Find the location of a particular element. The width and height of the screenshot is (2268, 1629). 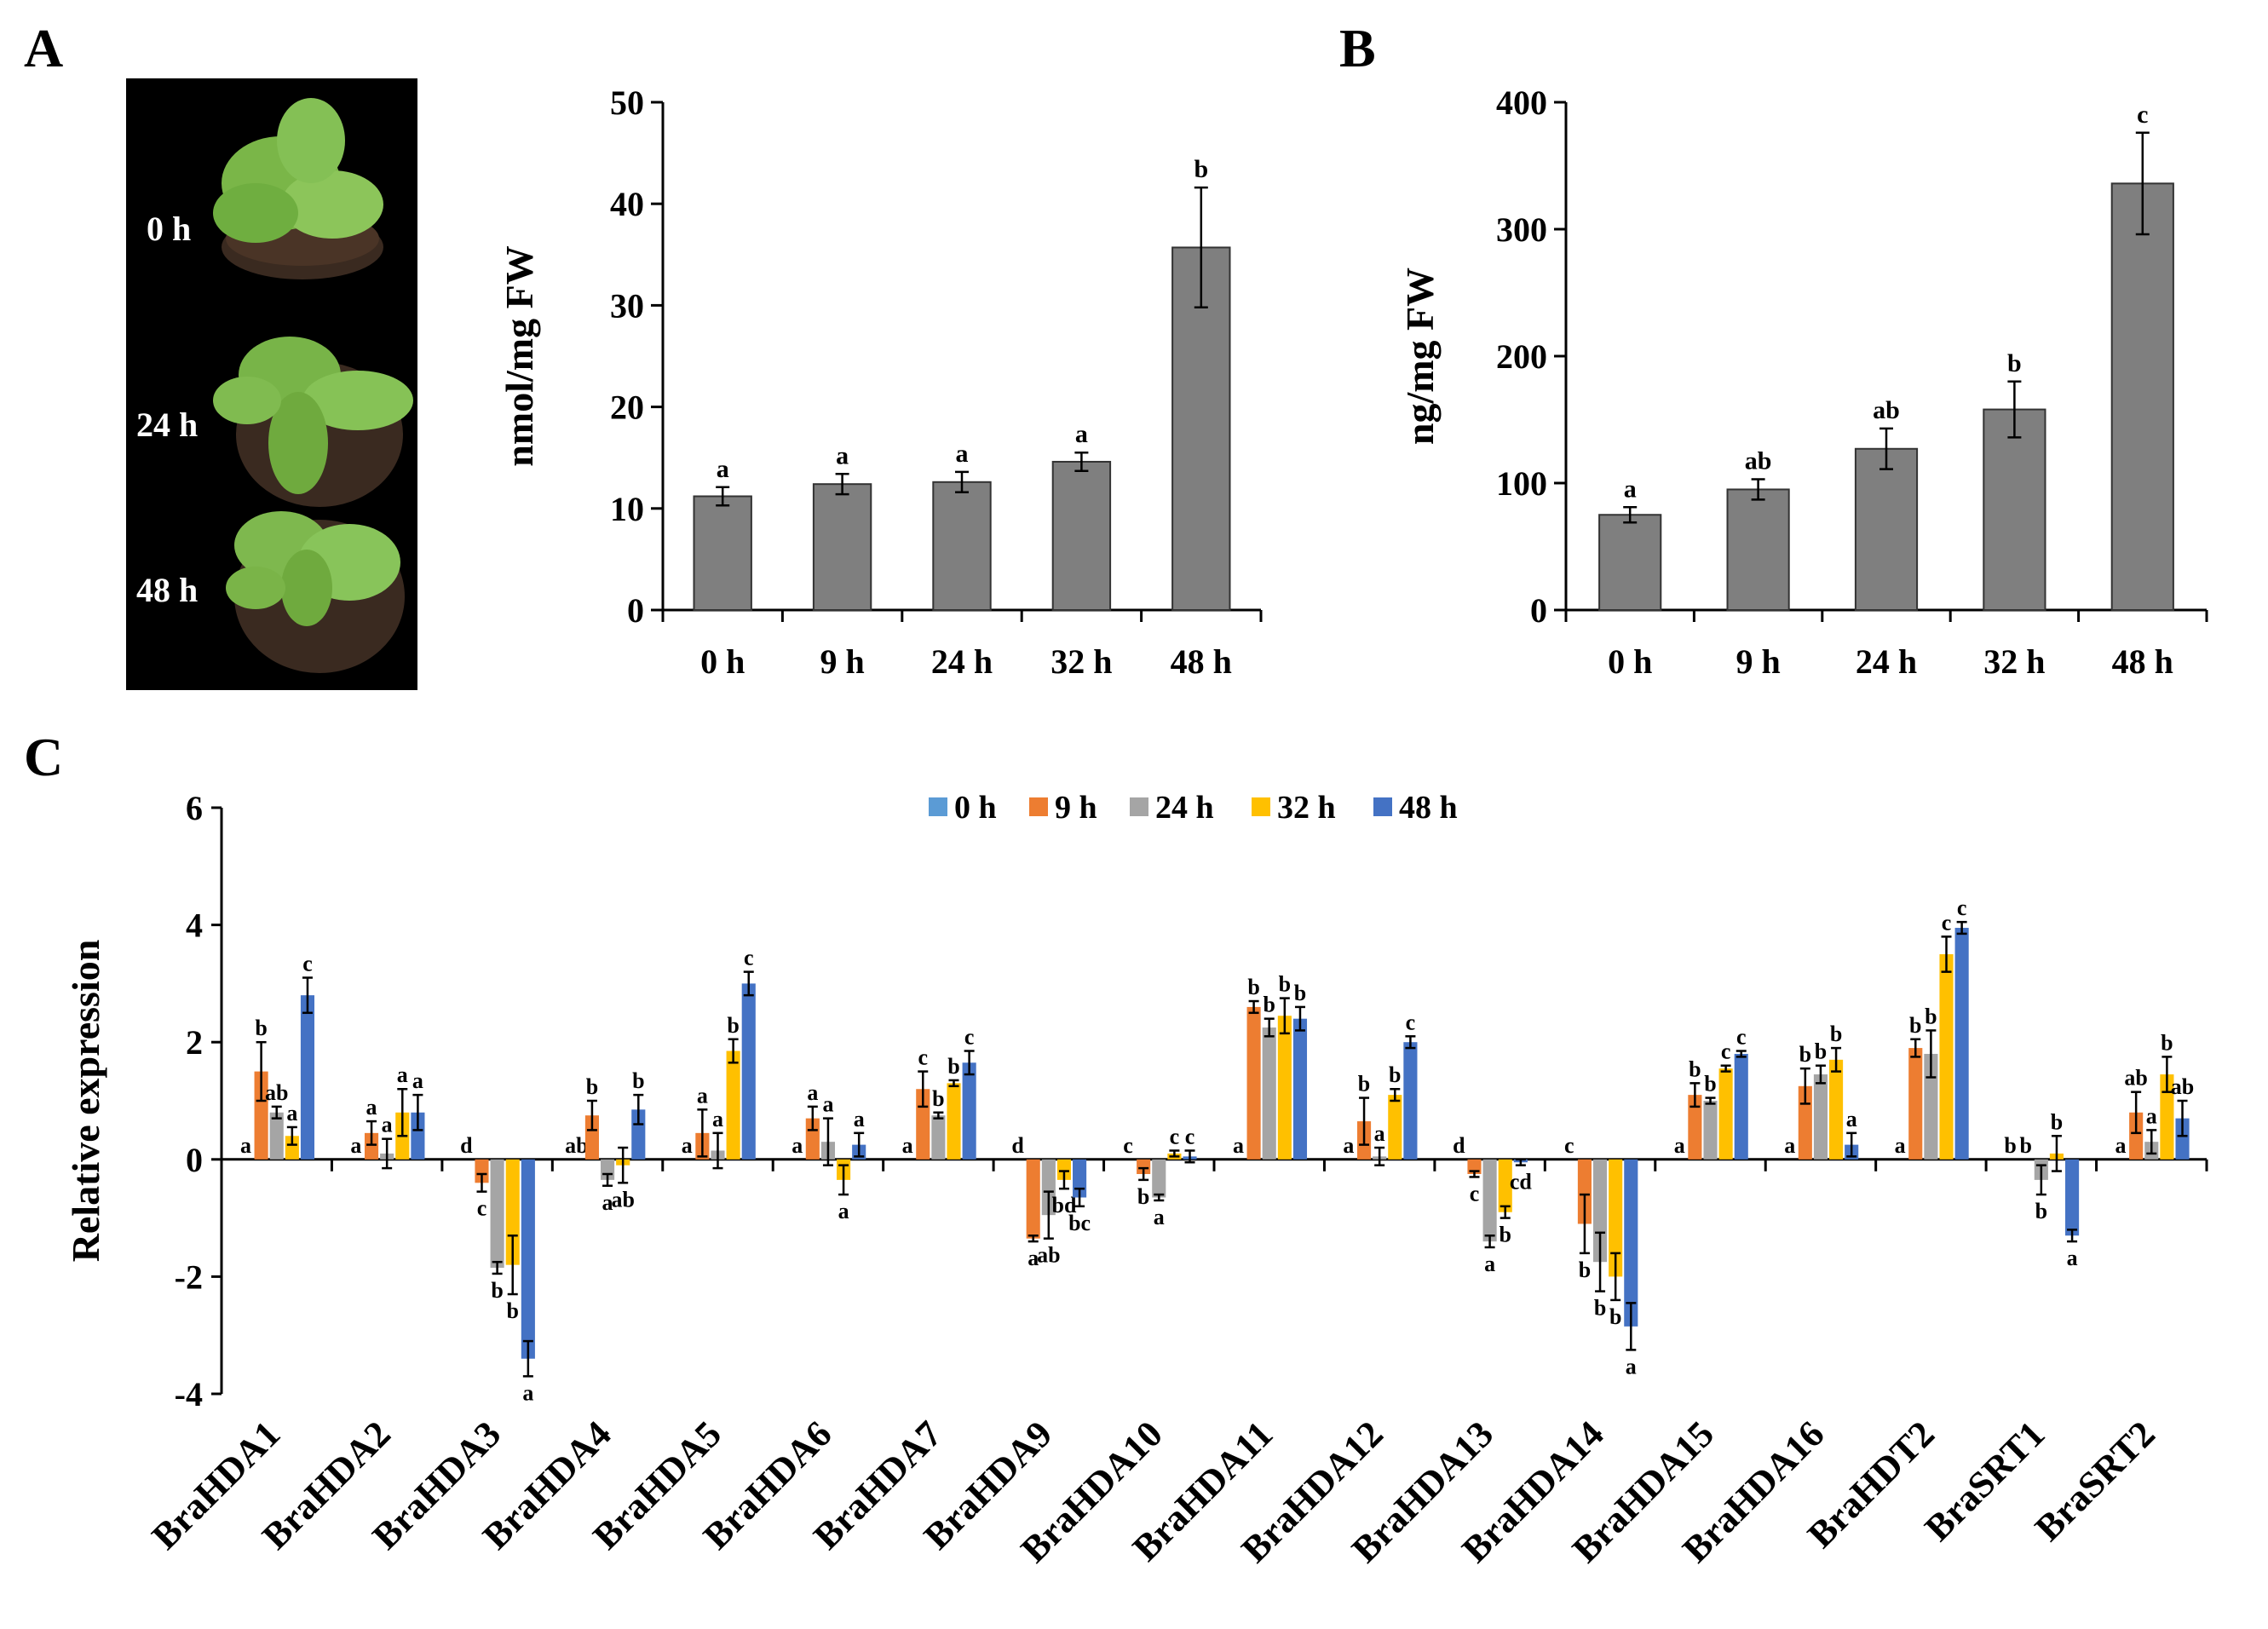

y-tick-label: -4 is located at coordinates (189, 1394).